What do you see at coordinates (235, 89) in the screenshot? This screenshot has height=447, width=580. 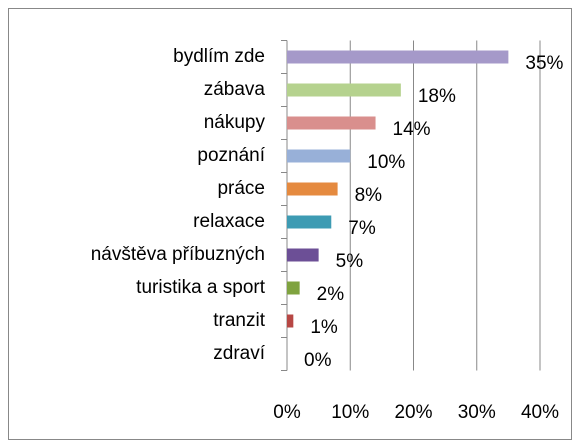 I see `y-tick-label: zábava` at bounding box center [235, 89].